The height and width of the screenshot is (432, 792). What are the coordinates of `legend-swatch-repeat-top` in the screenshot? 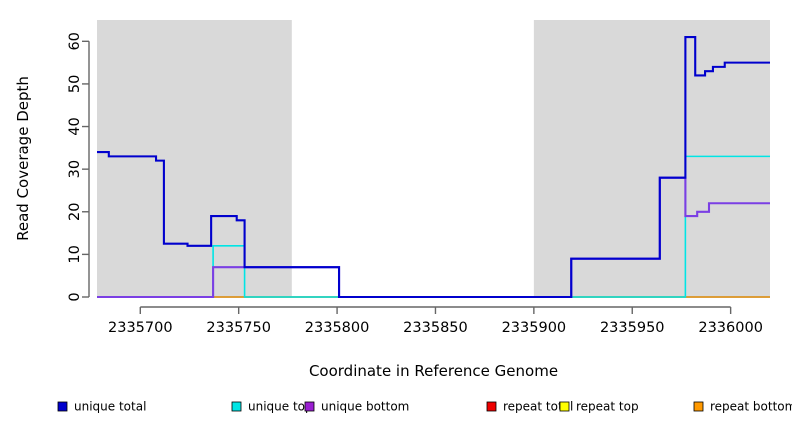 It's located at (564, 406).